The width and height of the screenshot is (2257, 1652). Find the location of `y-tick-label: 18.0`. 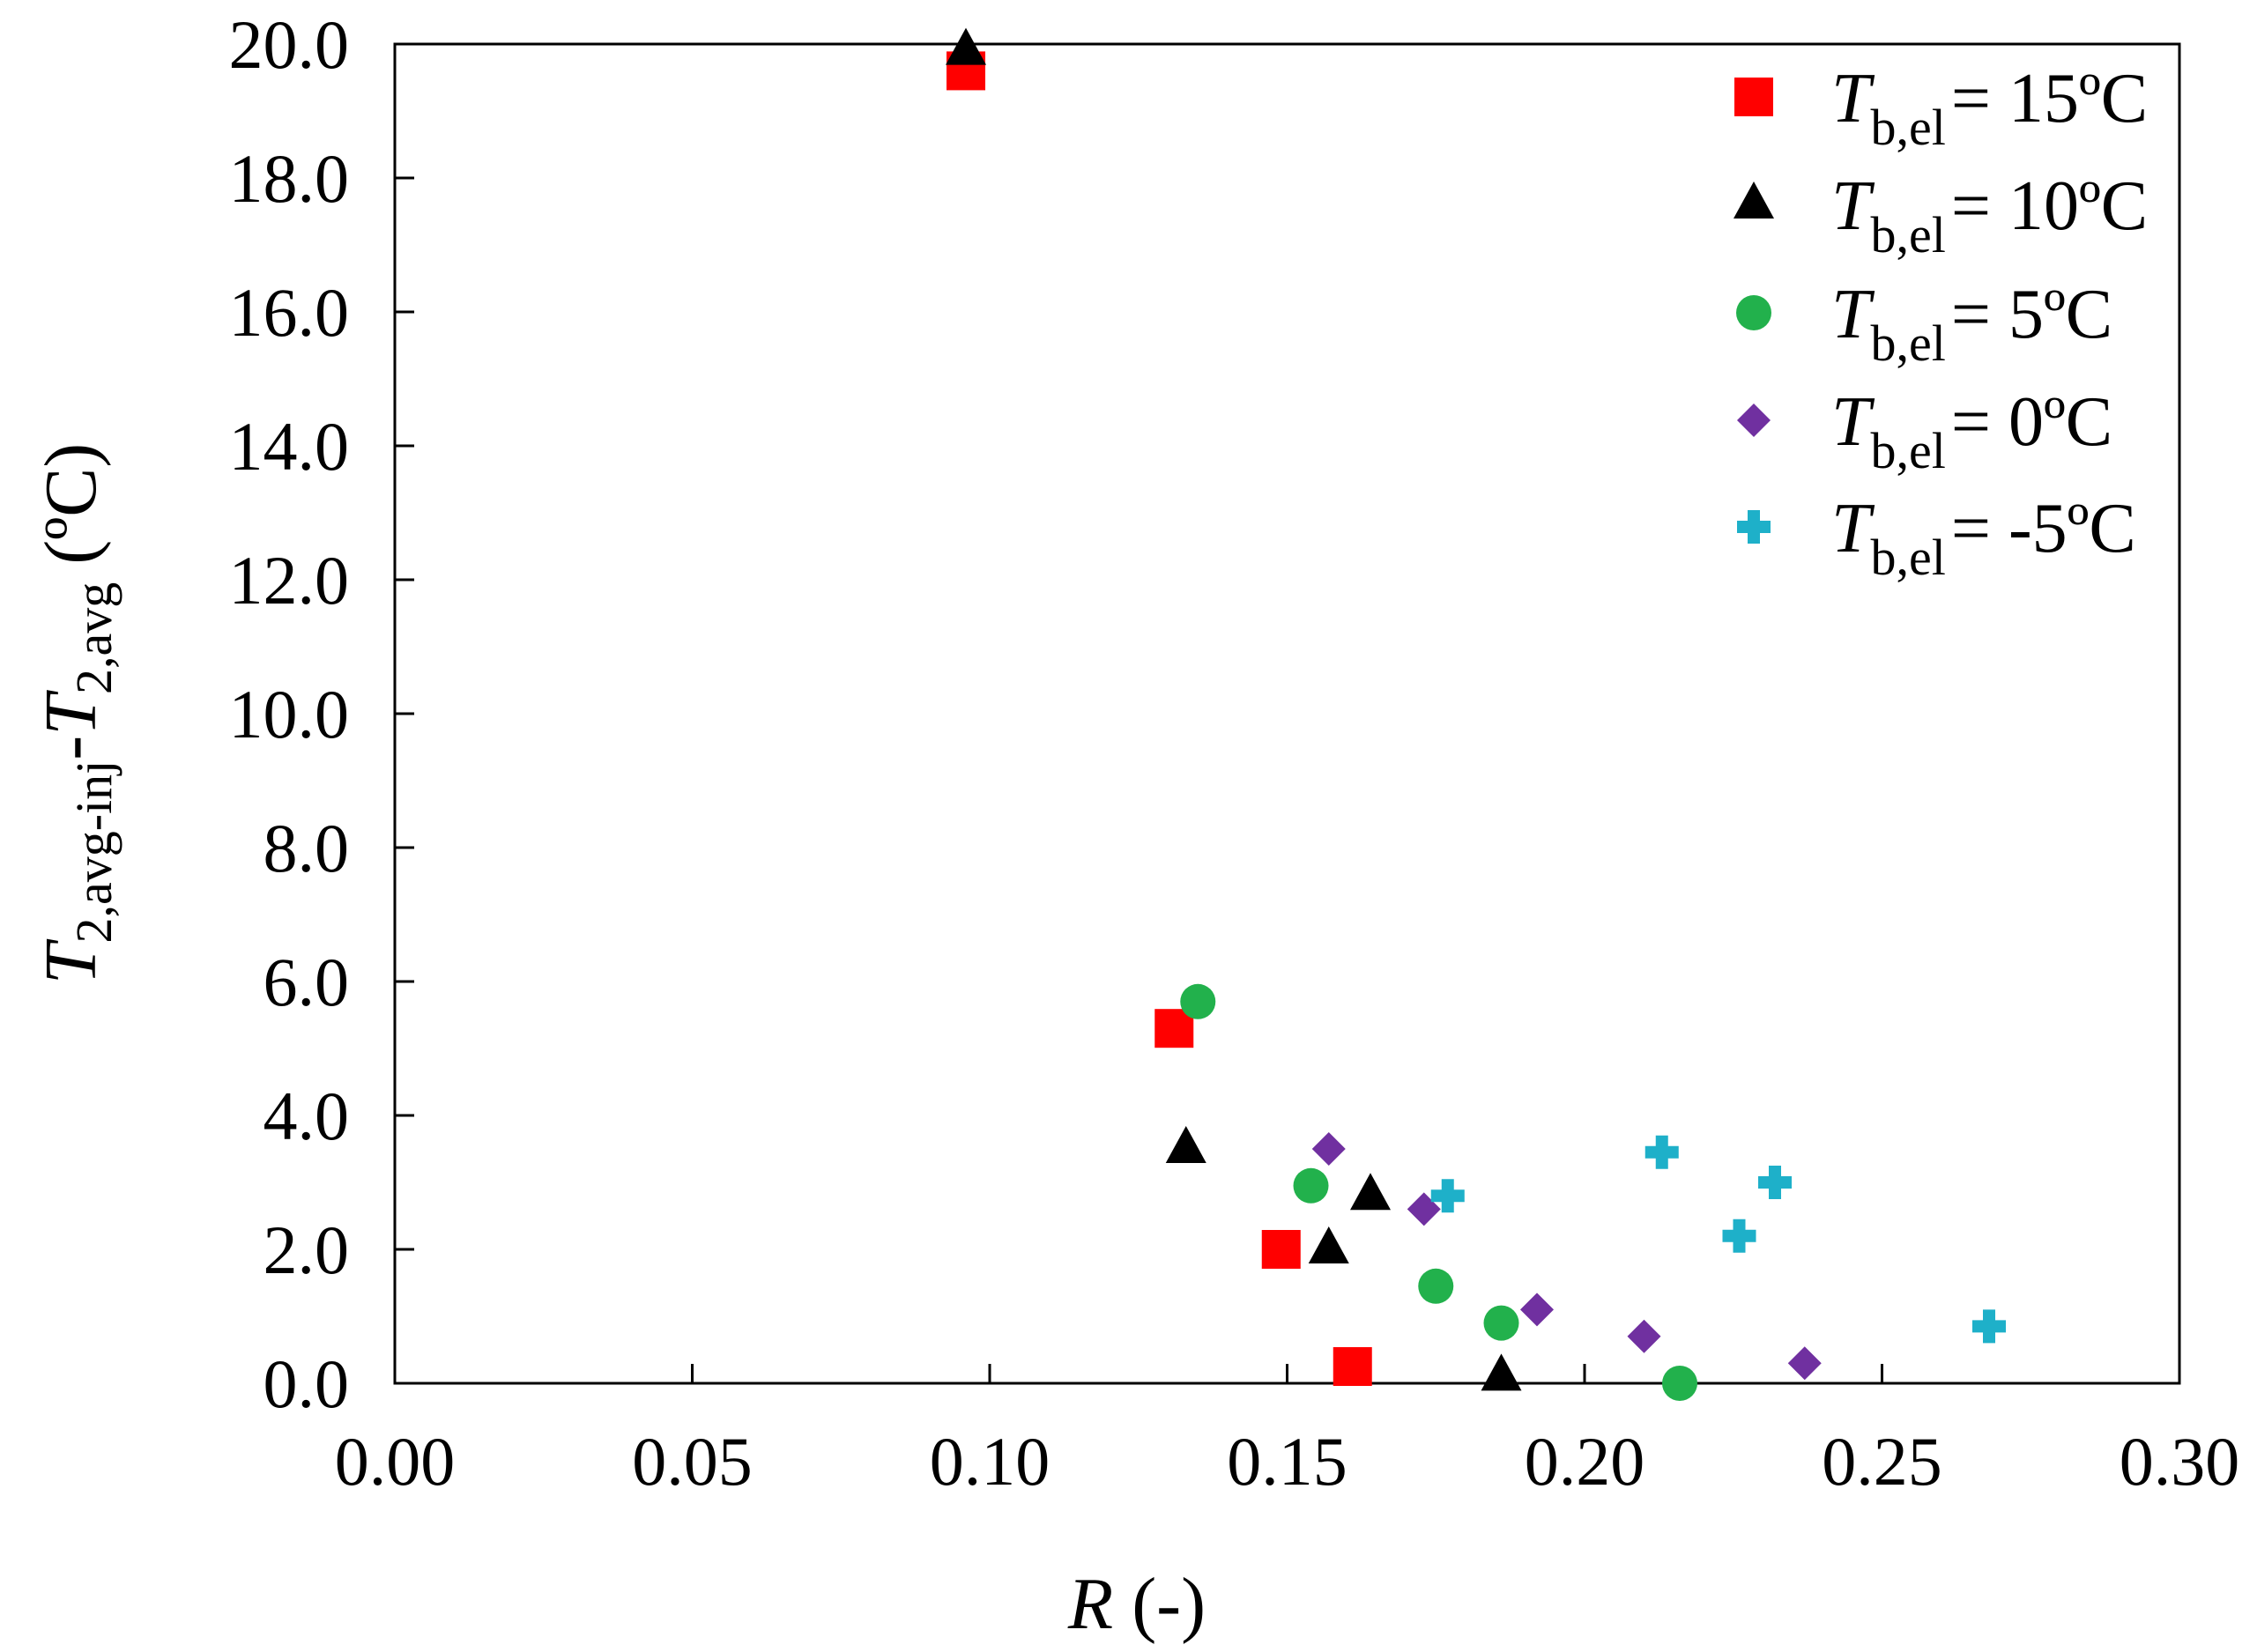

y-tick-label: 18.0 is located at coordinates (289, 178).